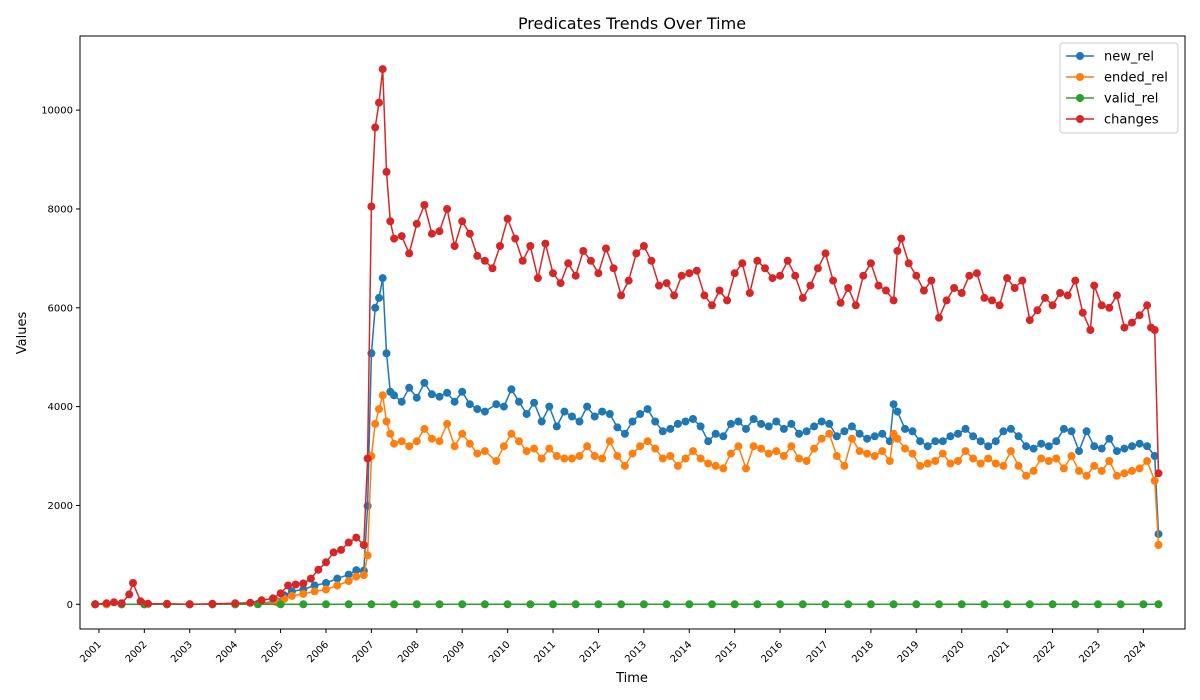 Image resolution: width=1200 pixels, height=700 pixels. I want to click on x-axis-title: Time, so click(631, 678).